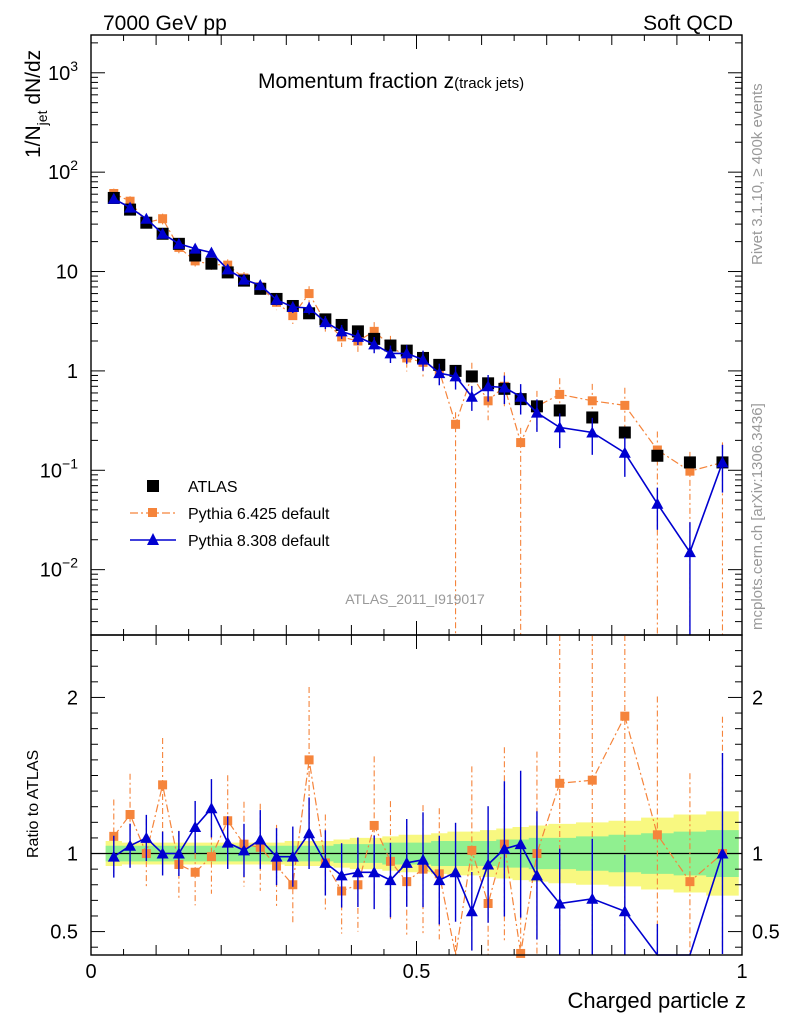 The height and width of the screenshot is (1024, 786). I want to click on ratio-y-axis-label: Ratio to ATLAS, so click(33, 804).